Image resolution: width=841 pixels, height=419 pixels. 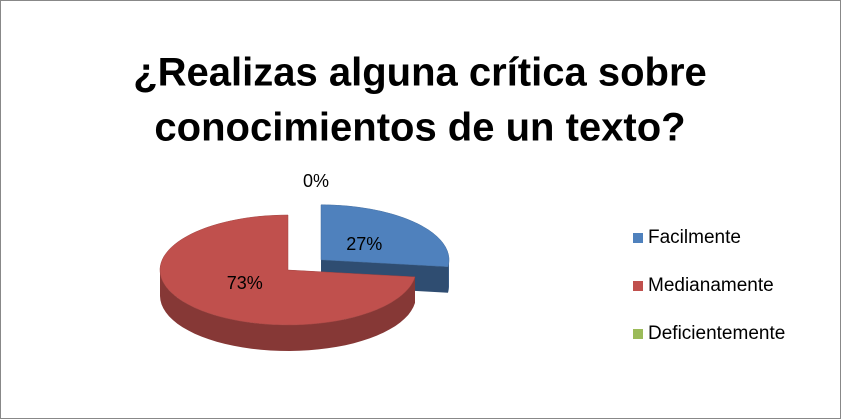 I want to click on legend-label: Deficientemente, so click(x=716, y=333).